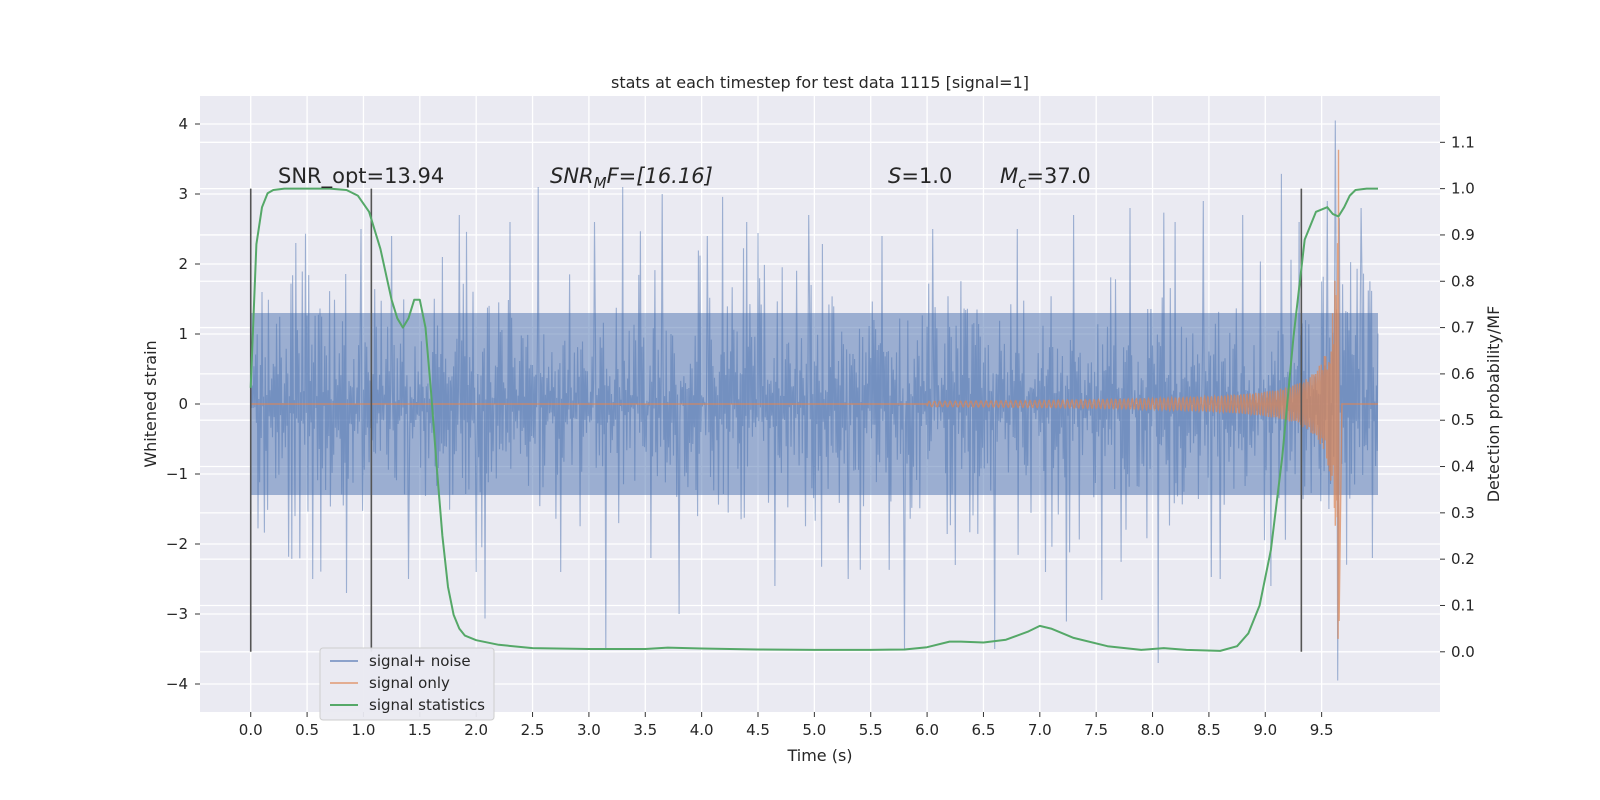  What do you see at coordinates (183, 124) in the screenshot?
I see `y-tick-label: 4` at bounding box center [183, 124].